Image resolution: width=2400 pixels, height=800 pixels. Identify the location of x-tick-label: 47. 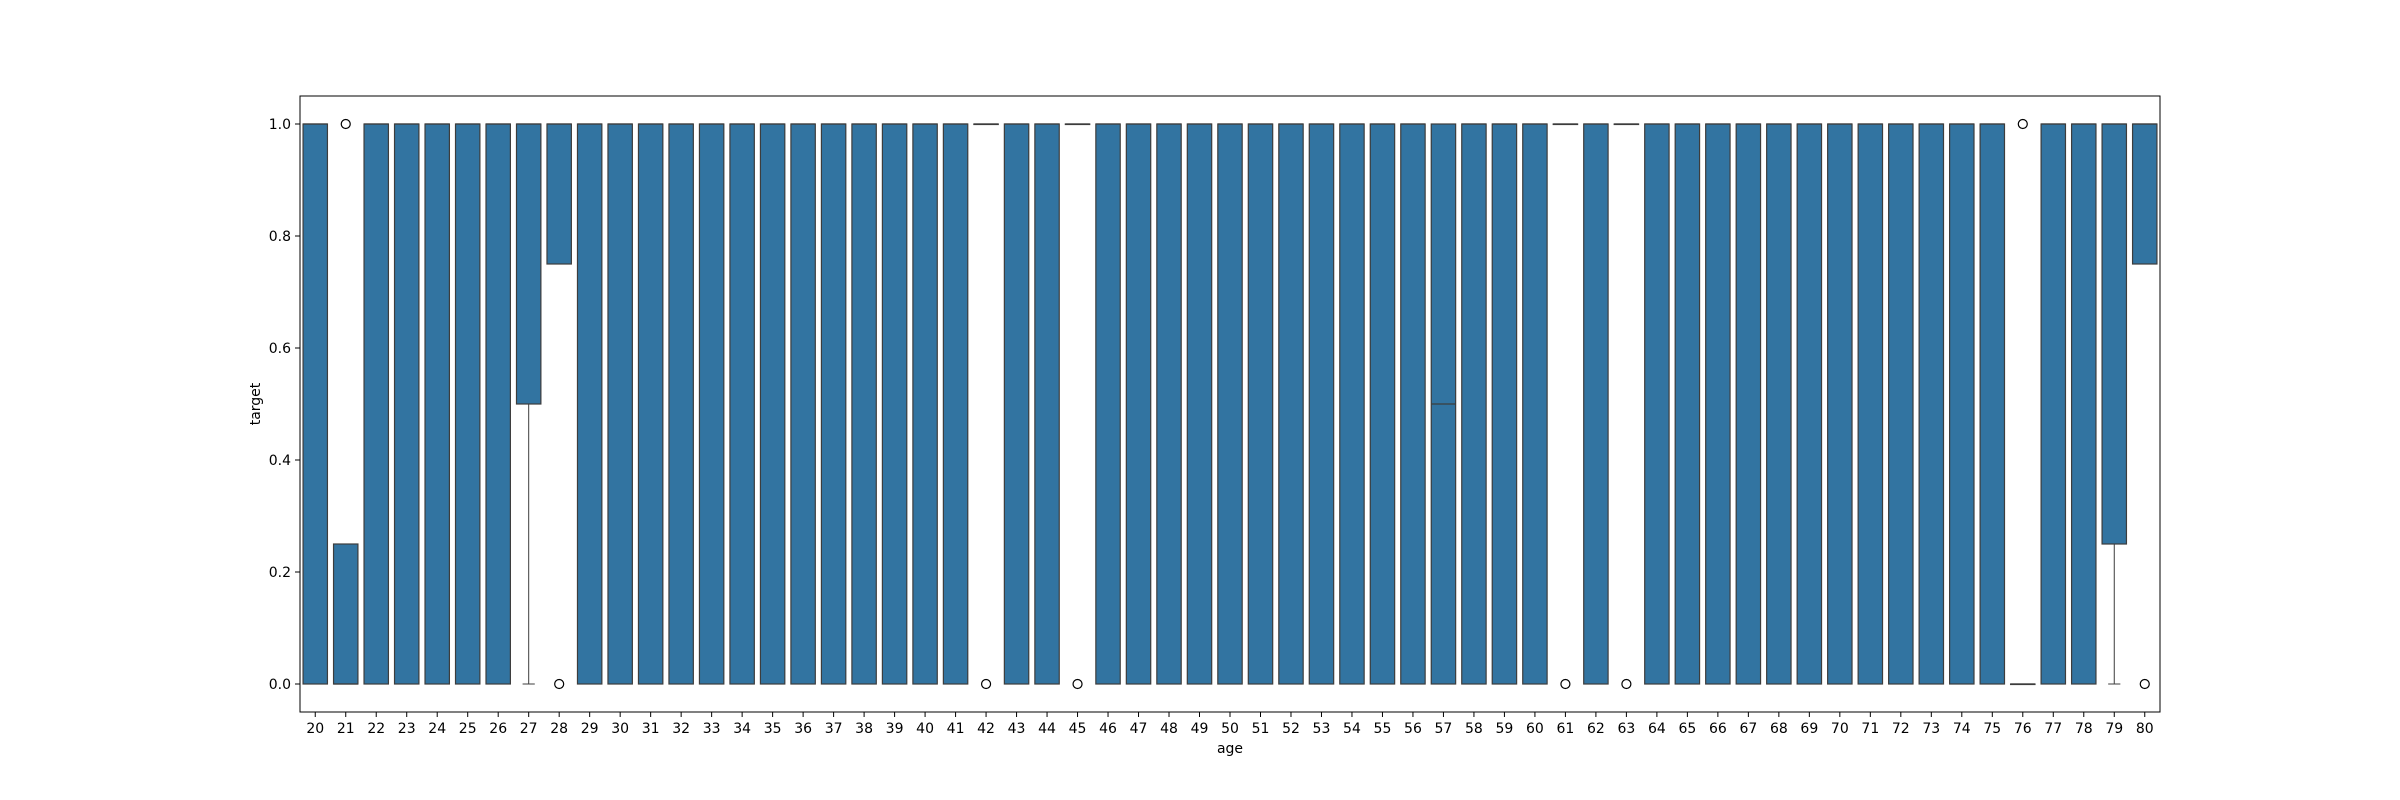
(1139, 729).